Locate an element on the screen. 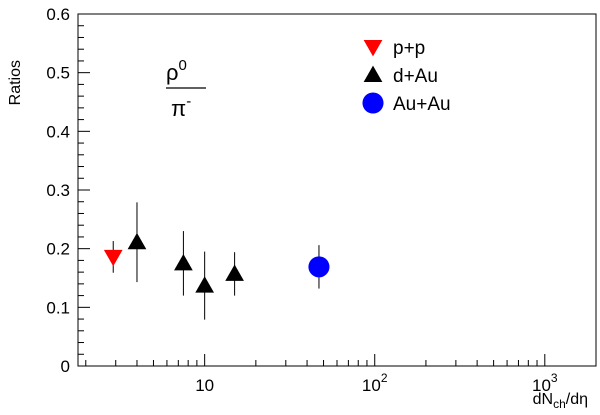 The width and height of the screenshot is (600, 415). y-tick-label: 0 is located at coordinates (65, 366).